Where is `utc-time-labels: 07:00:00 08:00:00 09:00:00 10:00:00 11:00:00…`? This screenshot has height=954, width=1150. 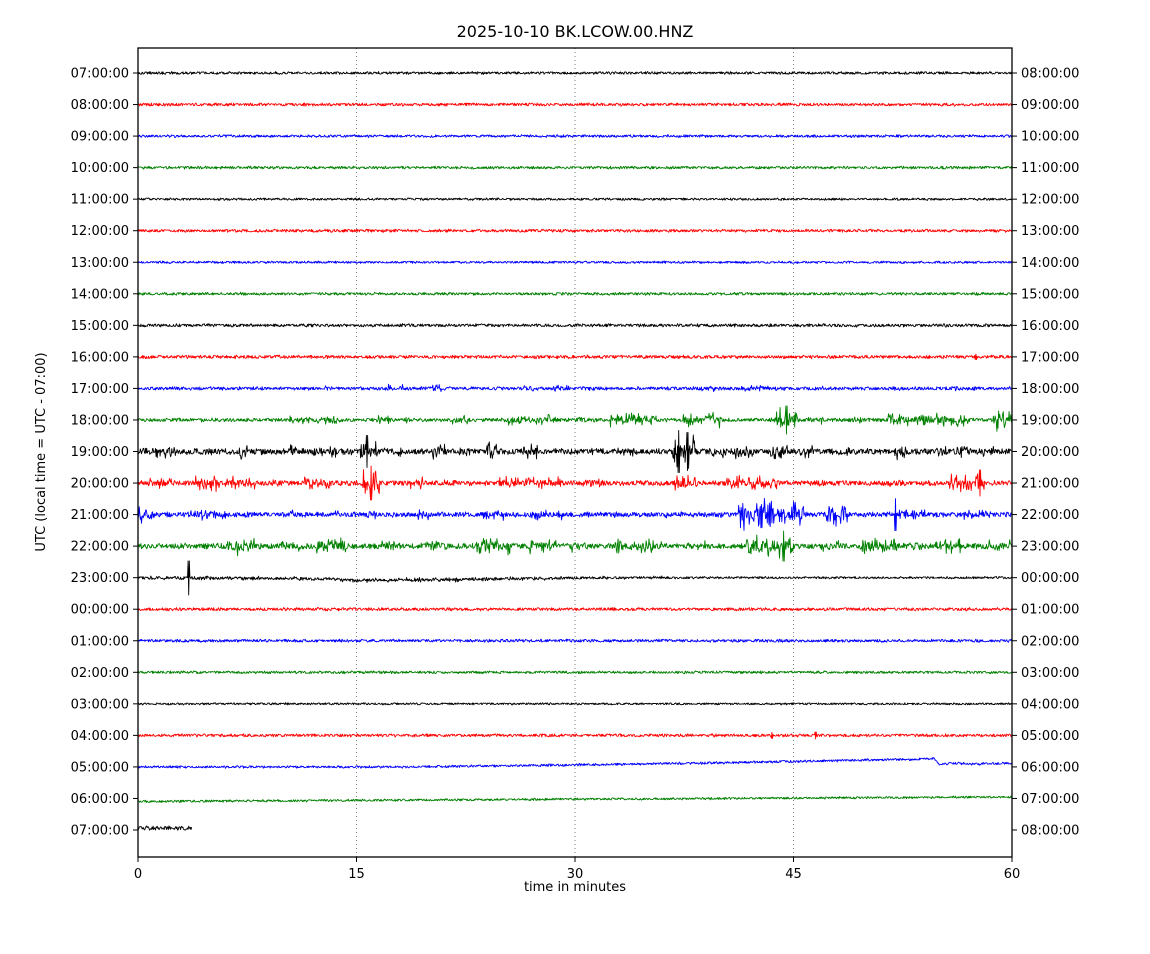
utc-time-labels: 07:00:00 08:00:00 09:00:00 10:00:00 11:00:00… is located at coordinates (100, 453).